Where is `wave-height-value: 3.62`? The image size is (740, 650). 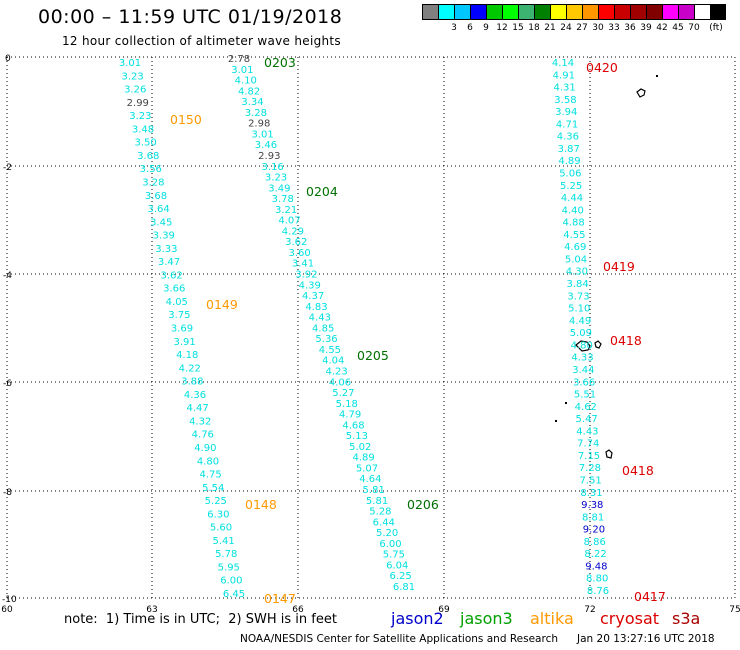
wave-height-value: 3.62 is located at coordinates (171, 275).